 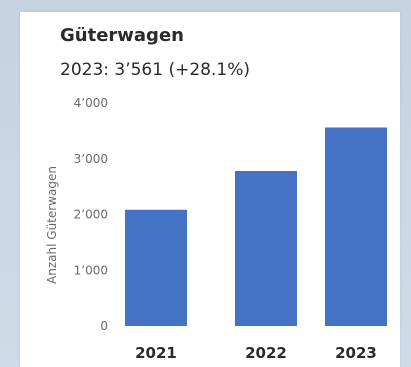 I want to click on y-axis-label: Anzahl Güterwagen, so click(x=52, y=225).